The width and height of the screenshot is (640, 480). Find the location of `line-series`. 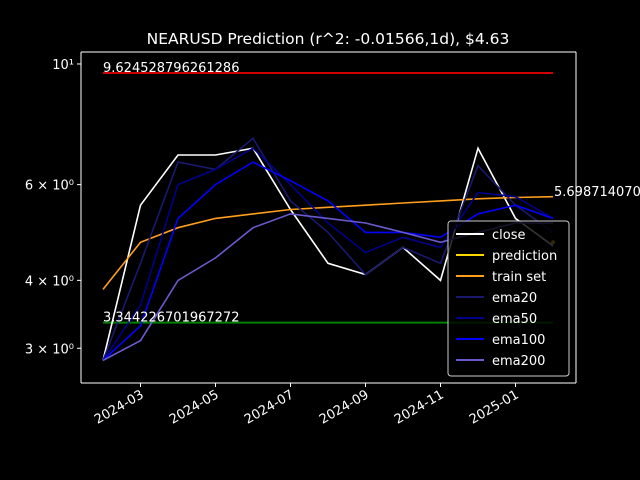

line-series is located at coordinates (328, 242).